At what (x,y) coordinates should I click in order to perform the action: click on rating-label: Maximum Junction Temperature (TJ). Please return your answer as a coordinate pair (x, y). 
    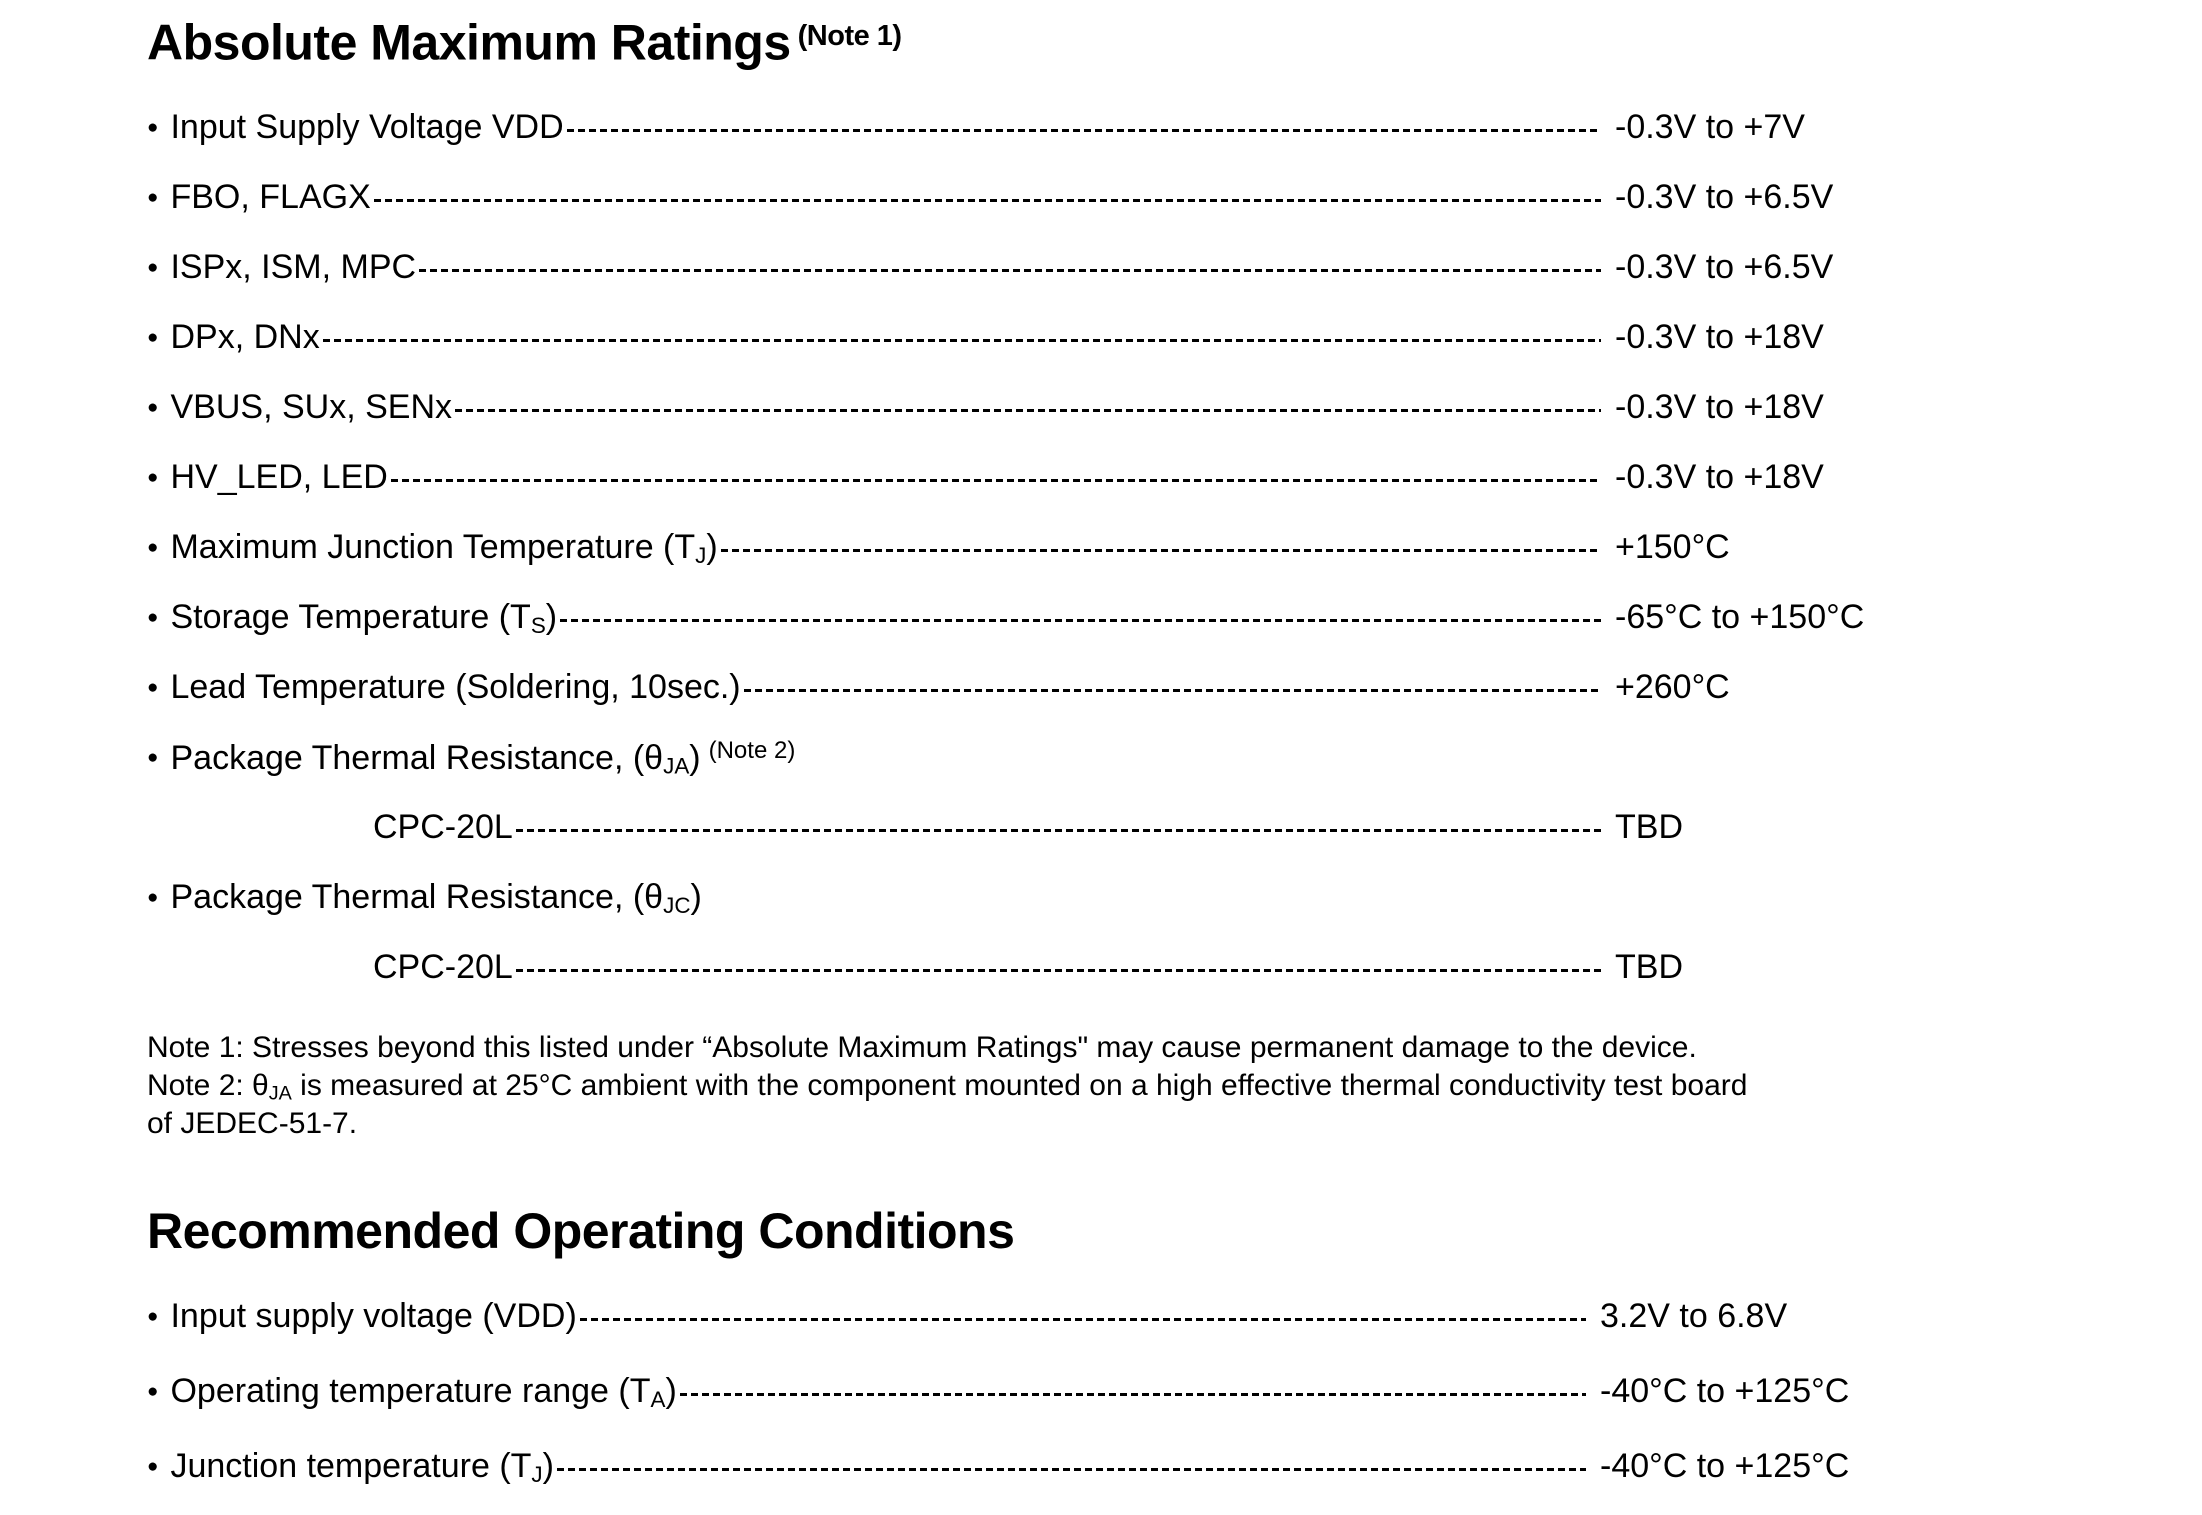
    Looking at the image, I should click on (444, 548).